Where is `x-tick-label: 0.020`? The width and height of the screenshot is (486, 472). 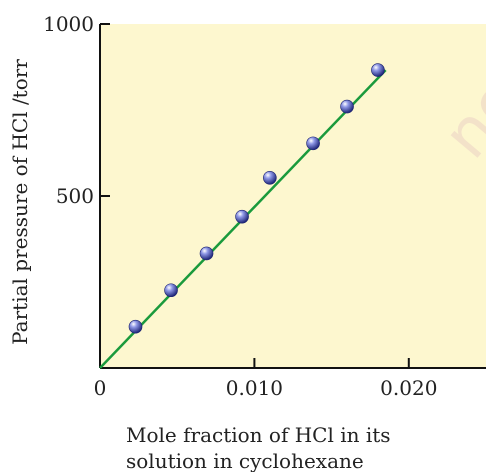 x-tick-label: 0.020 is located at coordinates (408, 388).